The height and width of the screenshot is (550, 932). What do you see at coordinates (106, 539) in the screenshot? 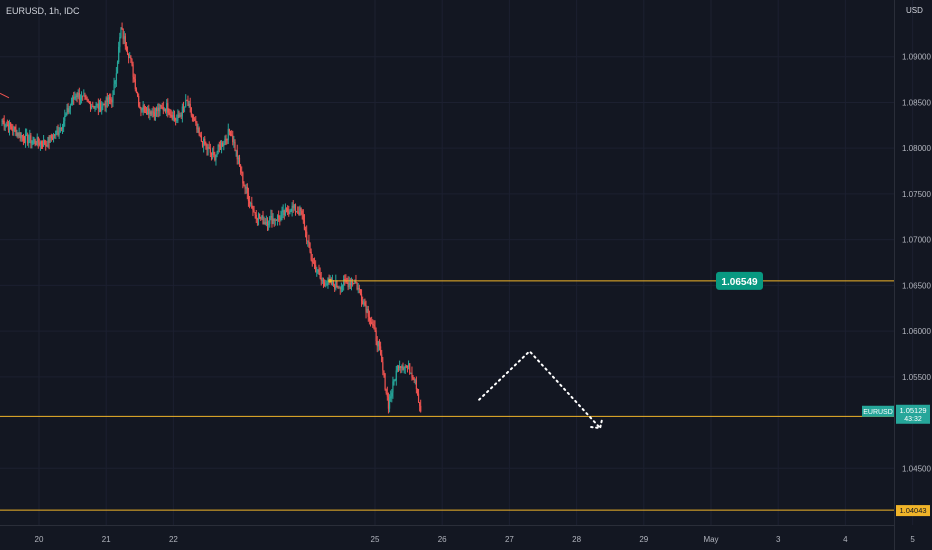
I see `x-tick-label: 21` at bounding box center [106, 539].